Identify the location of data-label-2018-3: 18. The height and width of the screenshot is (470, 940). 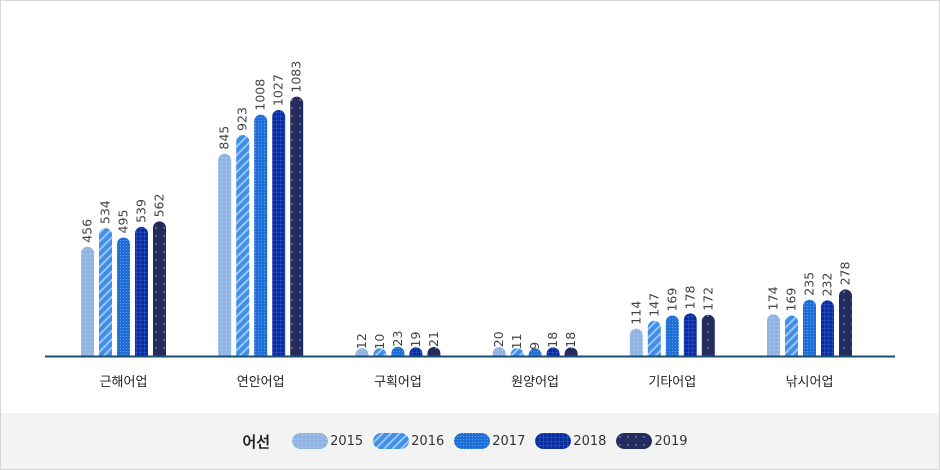
(552, 340).